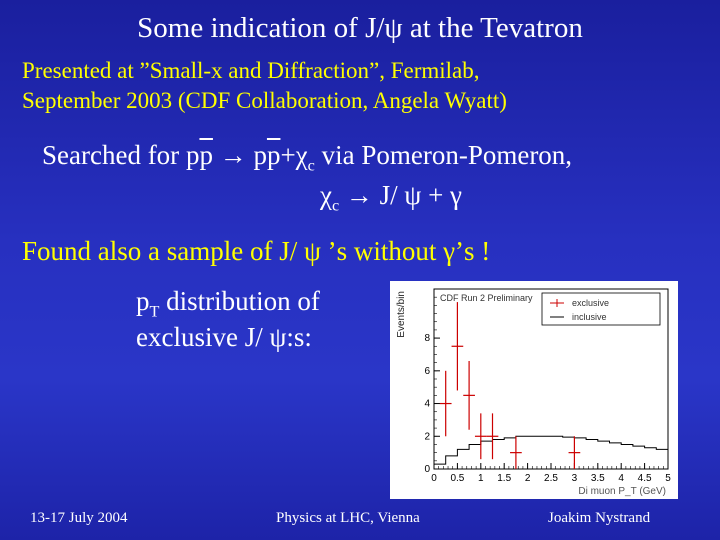  What do you see at coordinates (427, 436) in the screenshot?
I see `y-tick-label: 2` at bounding box center [427, 436].